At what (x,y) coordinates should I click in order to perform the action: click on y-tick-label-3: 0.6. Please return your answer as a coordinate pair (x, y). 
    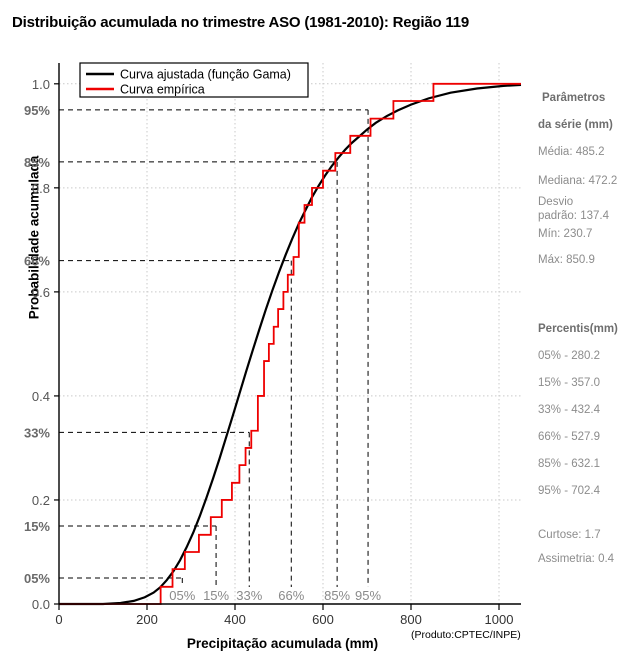
    Looking at the image, I should click on (41, 292).